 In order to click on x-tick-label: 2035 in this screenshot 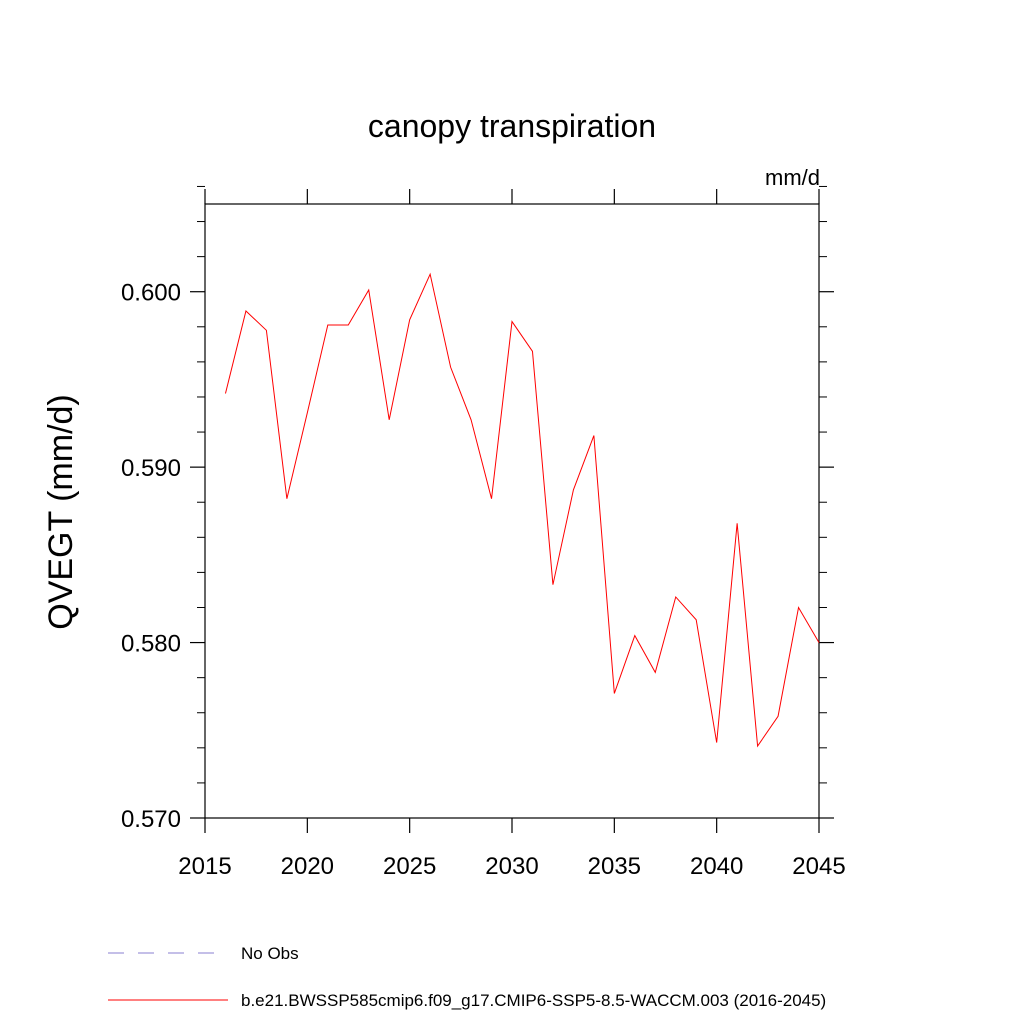, I will do `click(614, 866)`.